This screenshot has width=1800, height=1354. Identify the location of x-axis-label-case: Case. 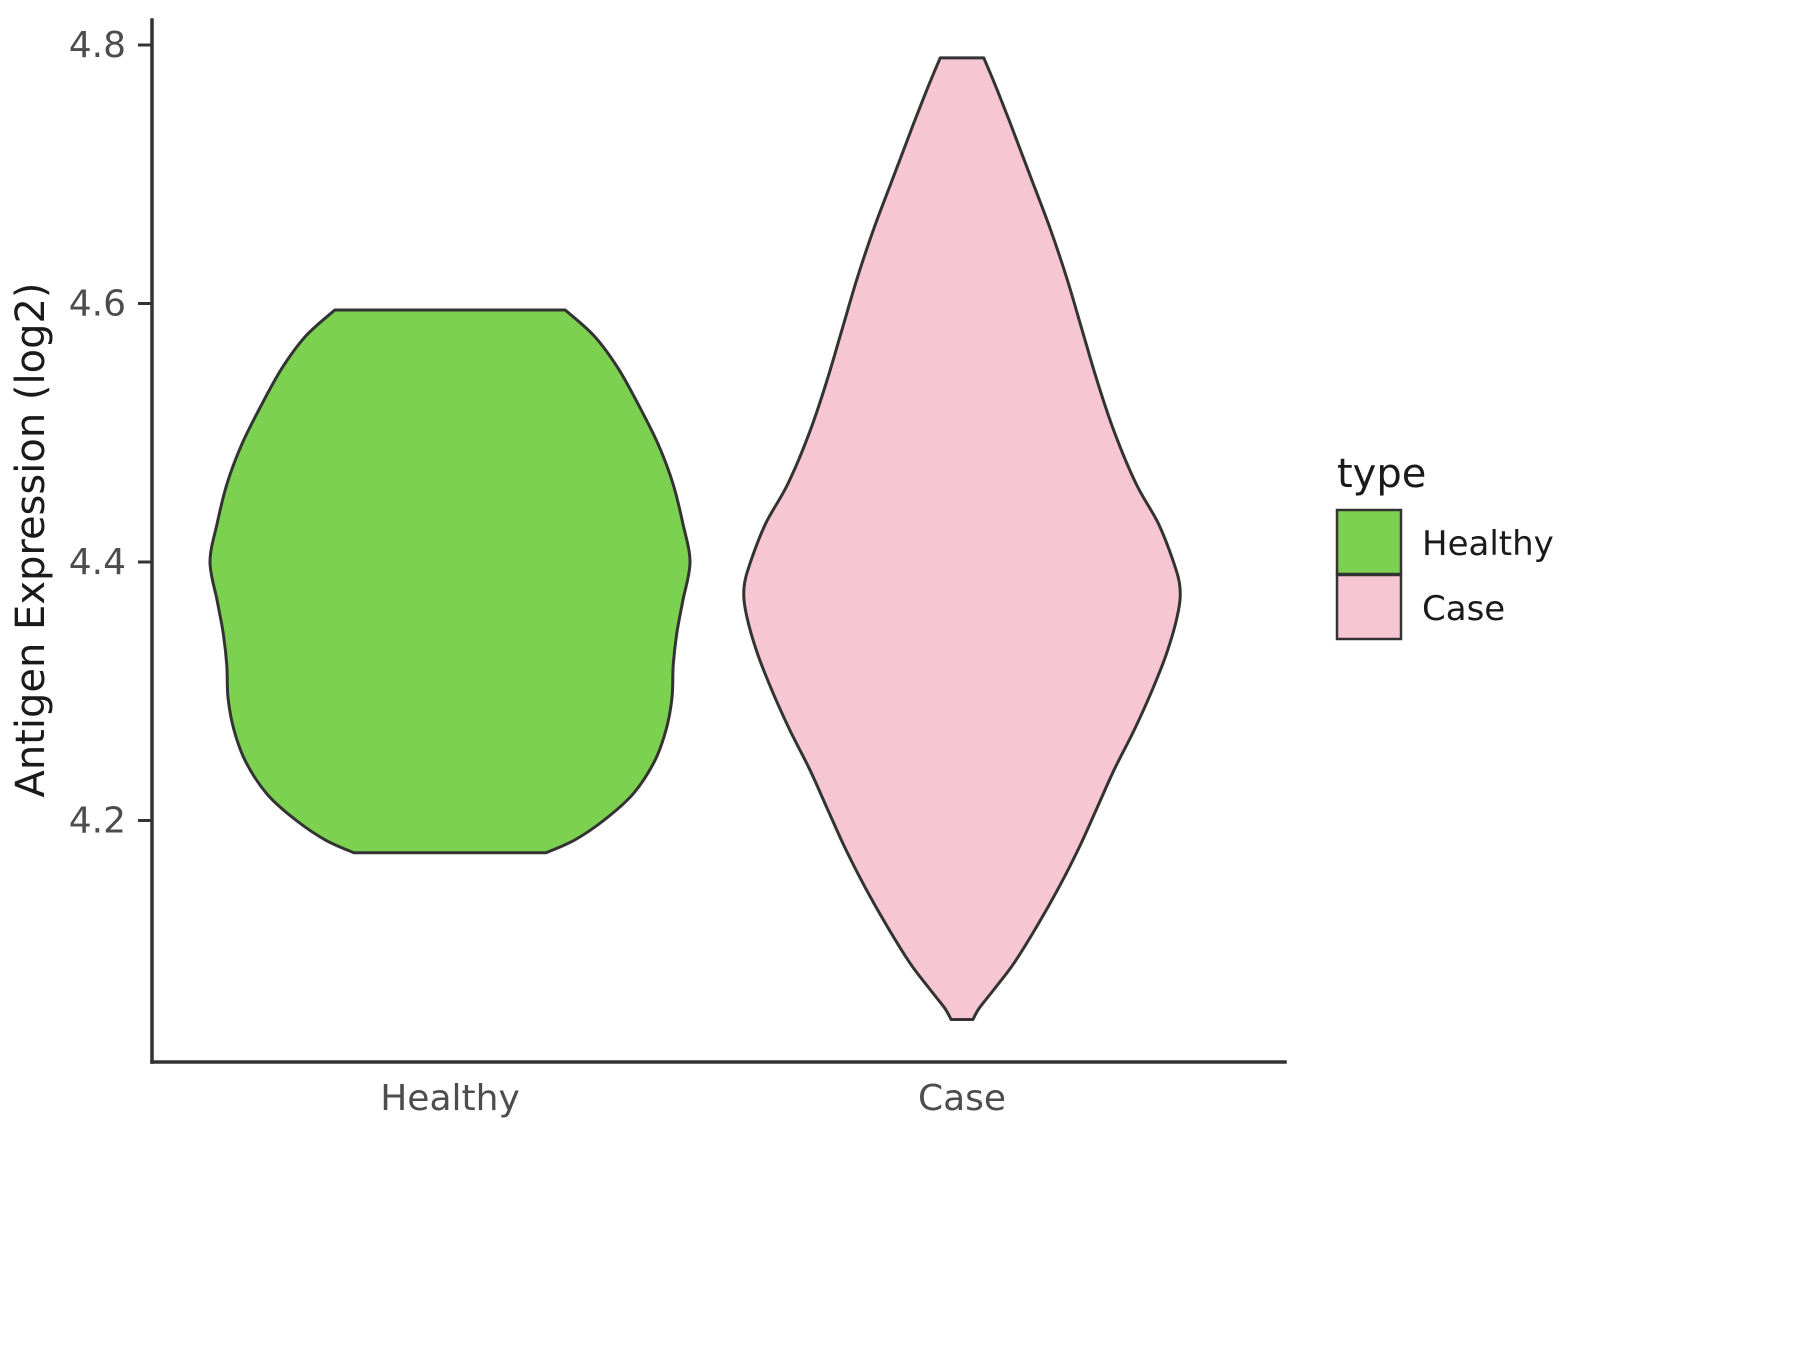
(962, 1098).